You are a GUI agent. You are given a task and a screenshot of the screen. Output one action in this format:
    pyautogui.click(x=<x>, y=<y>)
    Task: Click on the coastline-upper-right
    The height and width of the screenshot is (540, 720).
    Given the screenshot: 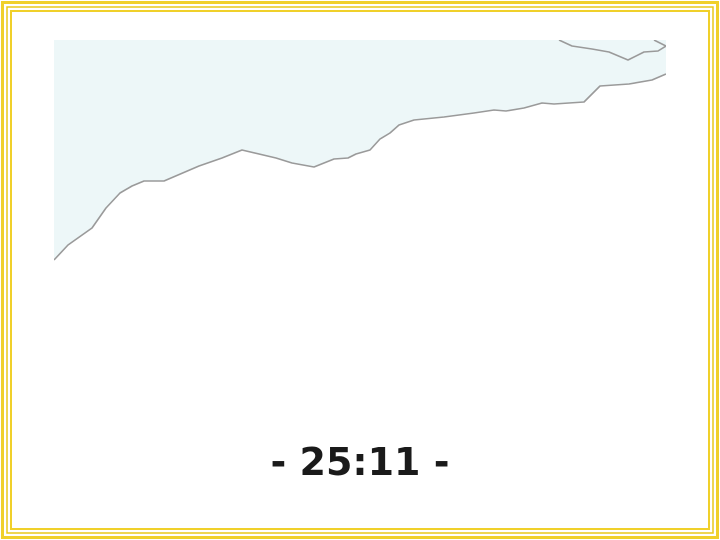 What is the action you would take?
    pyautogui.click(x=612, y=50)
    